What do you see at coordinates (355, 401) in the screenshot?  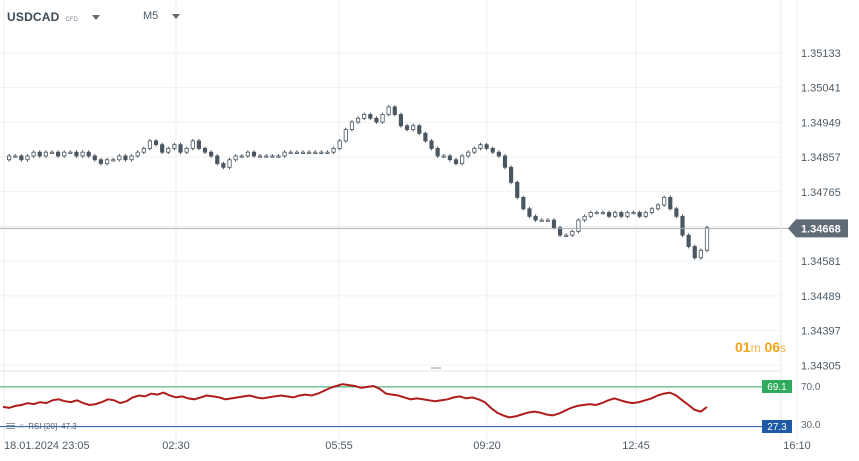 I see `rsi-line` at bounding box center [355, 401].